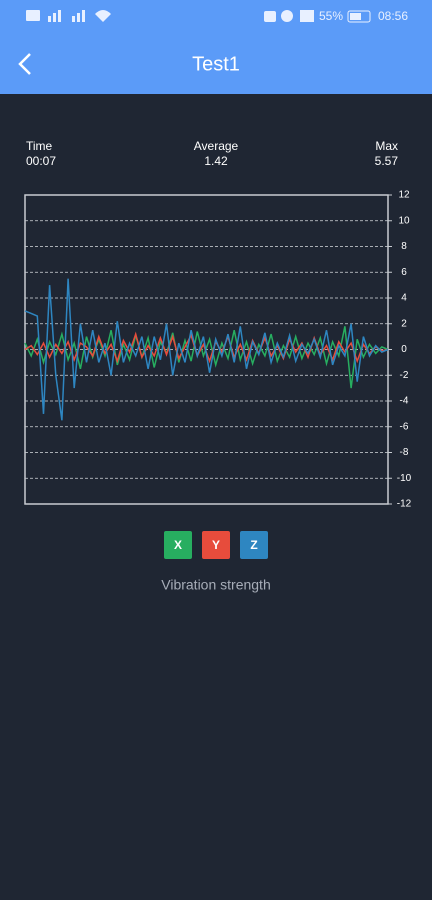 The height and width of the screenshot is (900, 432). Describe the element at coordinates (404, 349) in the screenshot. I see `y-tick-label: 0` at that location.